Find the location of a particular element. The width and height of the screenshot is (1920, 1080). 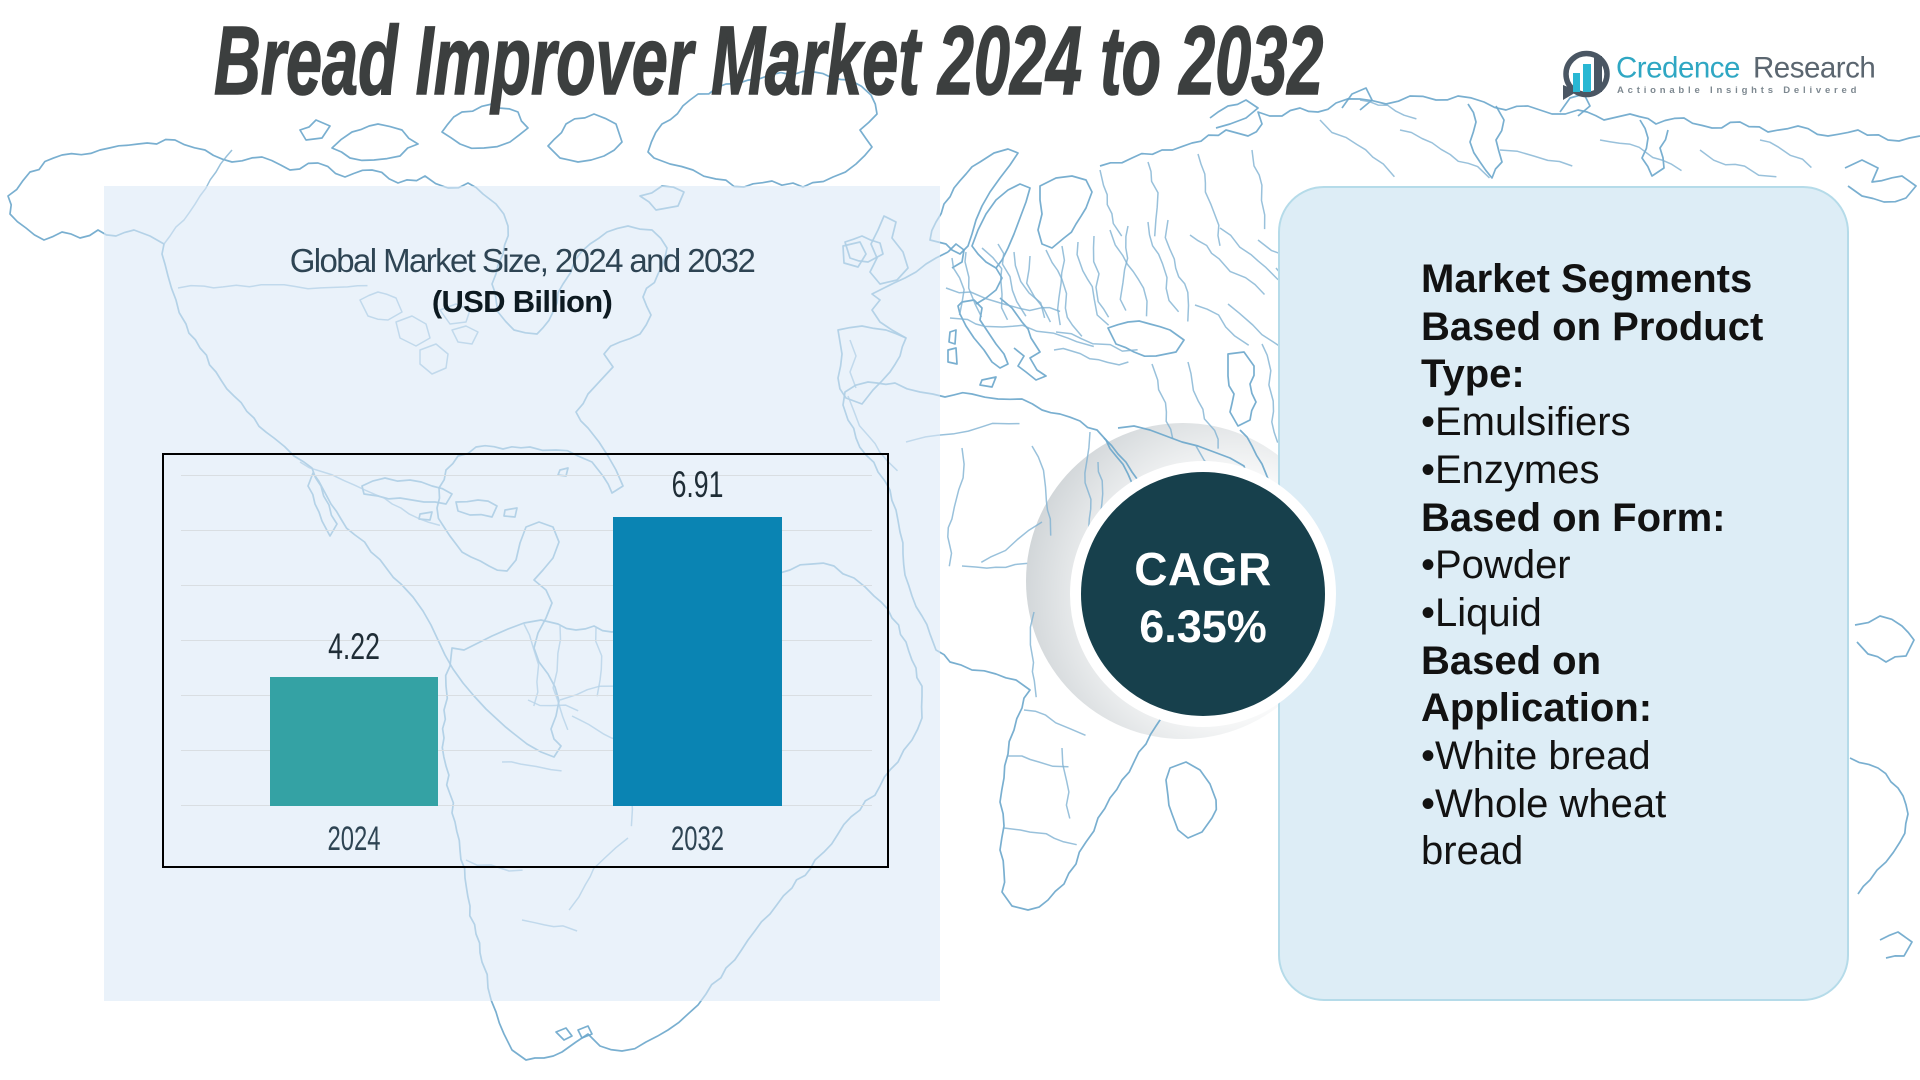

svg-text: Actionable Insights Delivered is located at coordinates (1738, 90).